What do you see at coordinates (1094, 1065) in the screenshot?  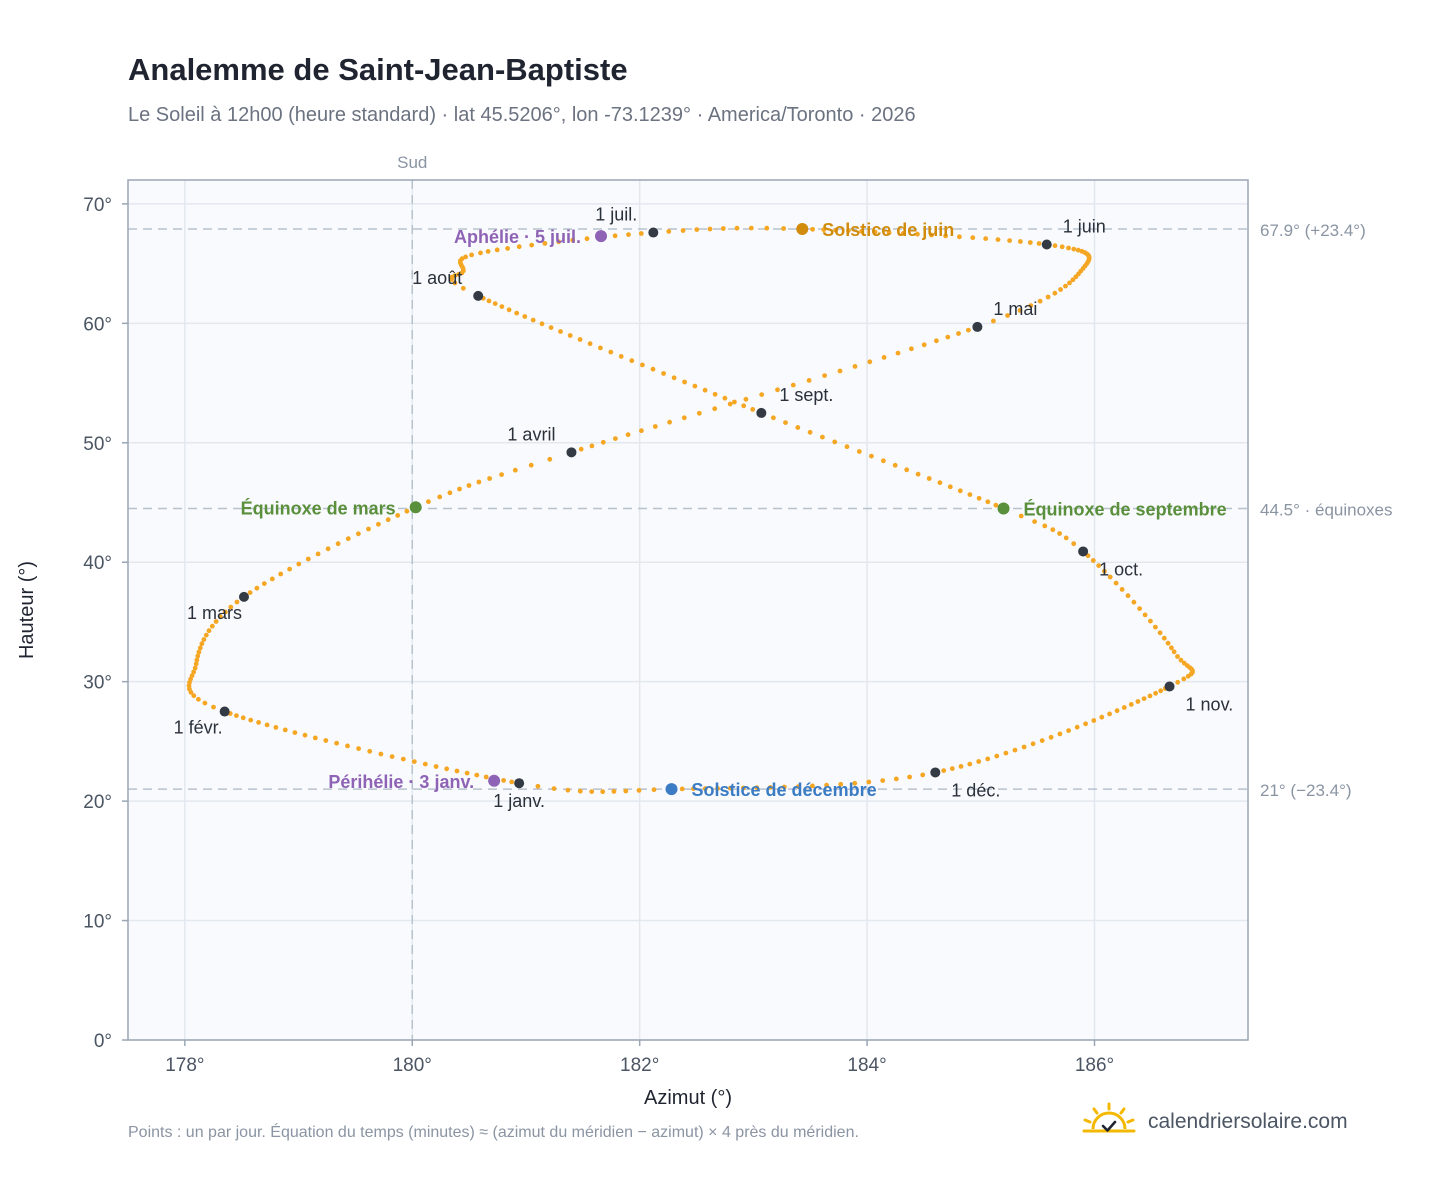 I see `x-tick-label: 186°` at bounding box center [1094, 1065].